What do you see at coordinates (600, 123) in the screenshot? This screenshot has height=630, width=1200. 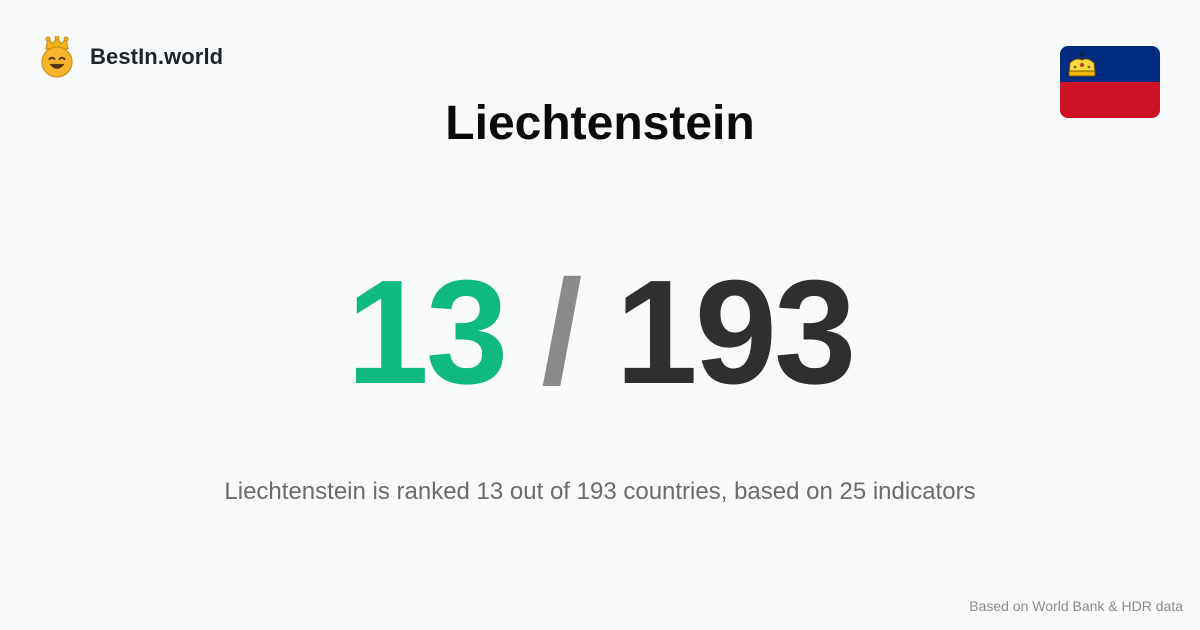 I see `page-title: Liechtenstein` at bounding box center [600, 123].